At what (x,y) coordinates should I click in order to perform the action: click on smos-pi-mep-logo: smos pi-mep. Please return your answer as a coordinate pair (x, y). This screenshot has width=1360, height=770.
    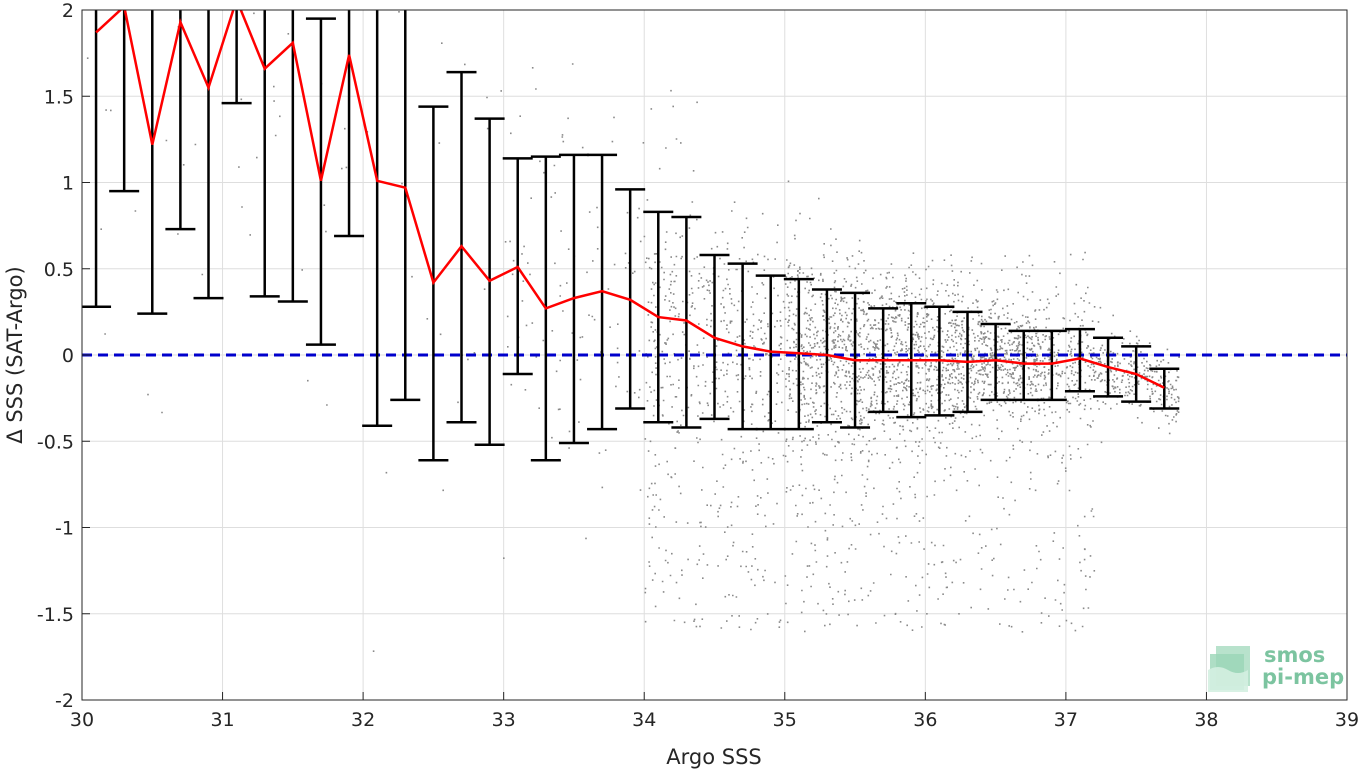
    Looking at the image, I should click on (1276, 667).